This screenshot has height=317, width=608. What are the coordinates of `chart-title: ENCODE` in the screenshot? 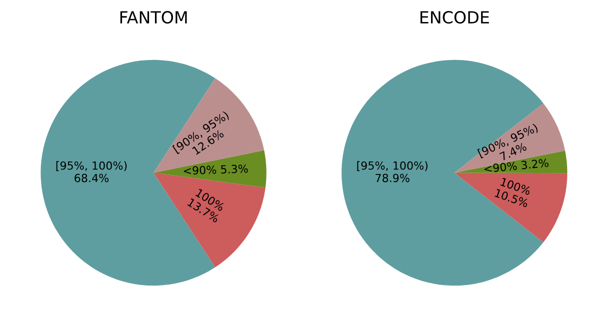 It's located at (454, 17).